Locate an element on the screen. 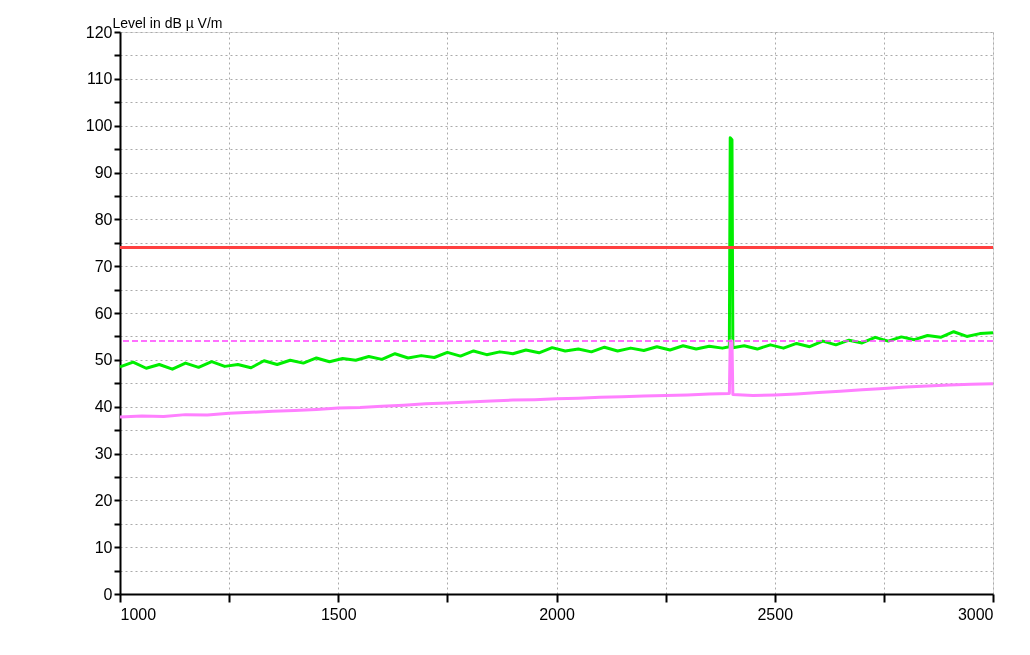 This screenshot has width=1030, height=655. y-tick-label: 110 is located at coordinates (99, 79).